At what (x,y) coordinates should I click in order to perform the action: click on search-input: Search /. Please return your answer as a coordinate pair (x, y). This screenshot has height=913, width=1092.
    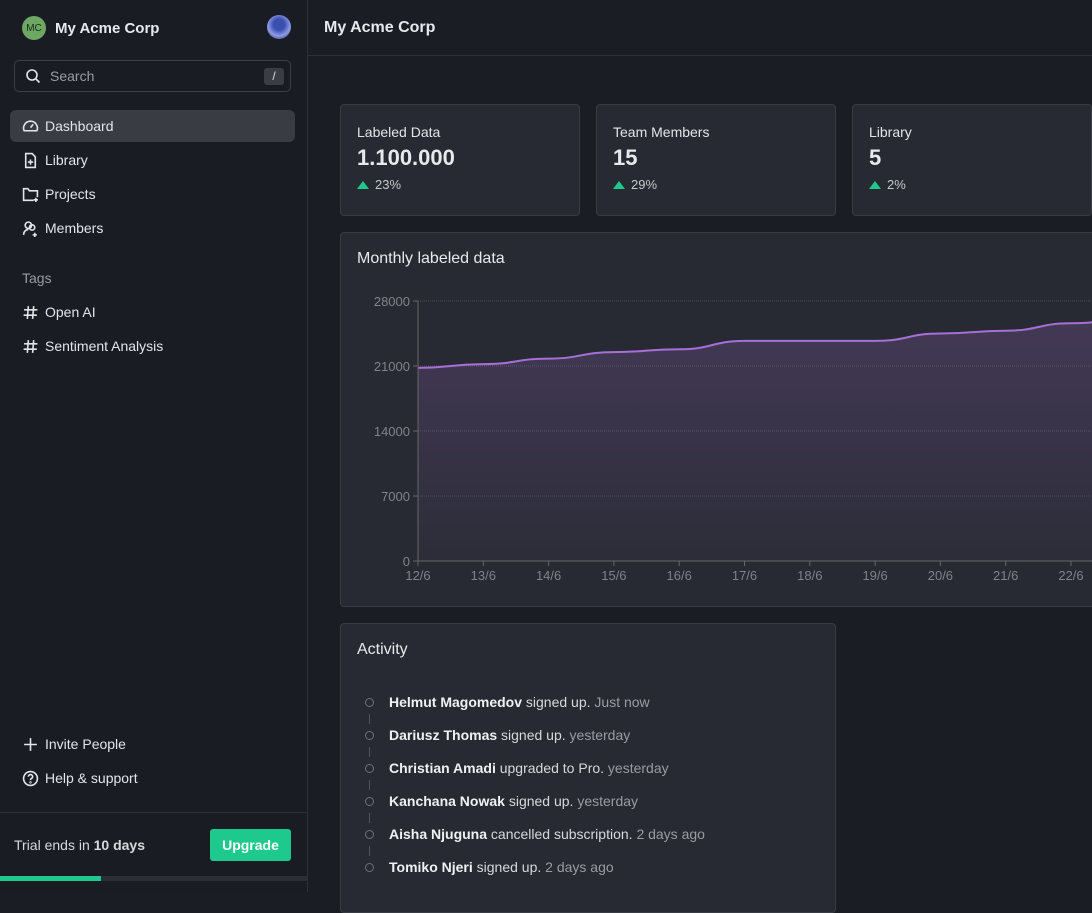
    Looking at the image, I should click on (152, 76).